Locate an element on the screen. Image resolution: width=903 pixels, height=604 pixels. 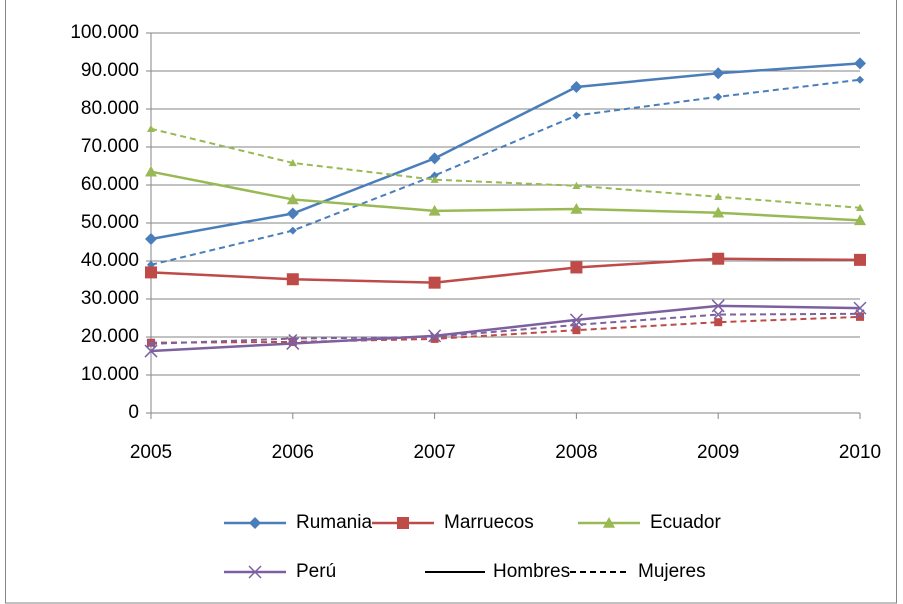
legend-label: Rumania is located at coordinates (334, 522).